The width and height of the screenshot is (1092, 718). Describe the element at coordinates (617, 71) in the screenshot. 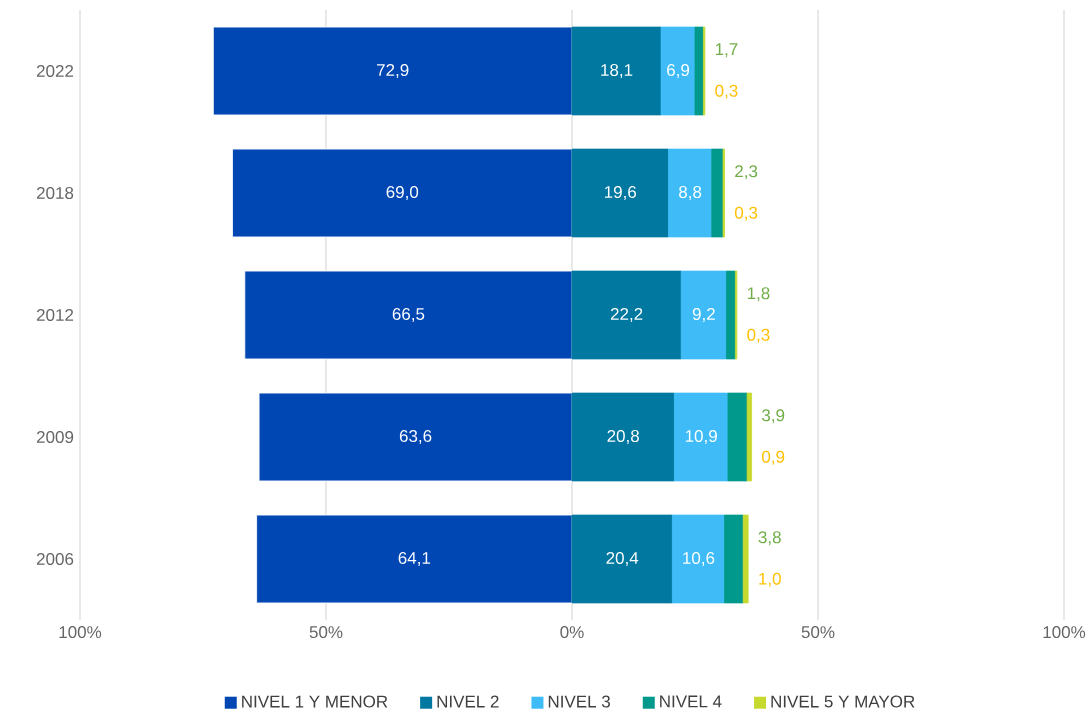

I see `data-label: 18,1` at that location.